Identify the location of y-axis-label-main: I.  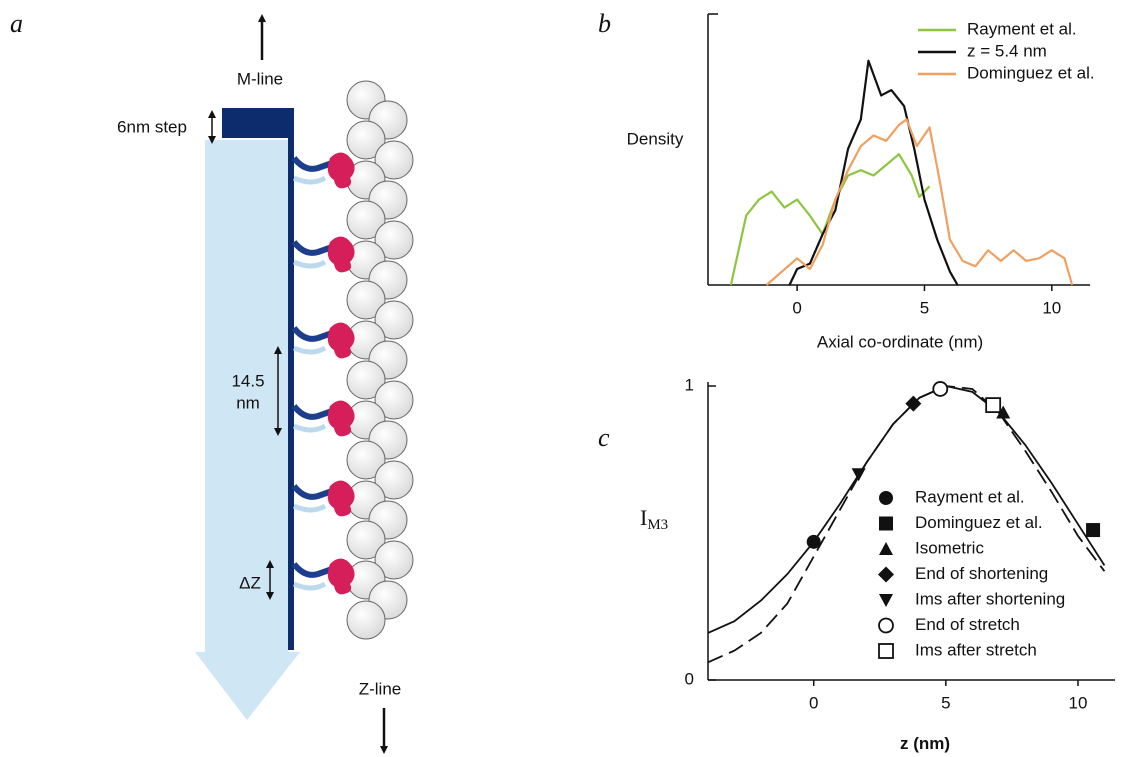
(643, 517).